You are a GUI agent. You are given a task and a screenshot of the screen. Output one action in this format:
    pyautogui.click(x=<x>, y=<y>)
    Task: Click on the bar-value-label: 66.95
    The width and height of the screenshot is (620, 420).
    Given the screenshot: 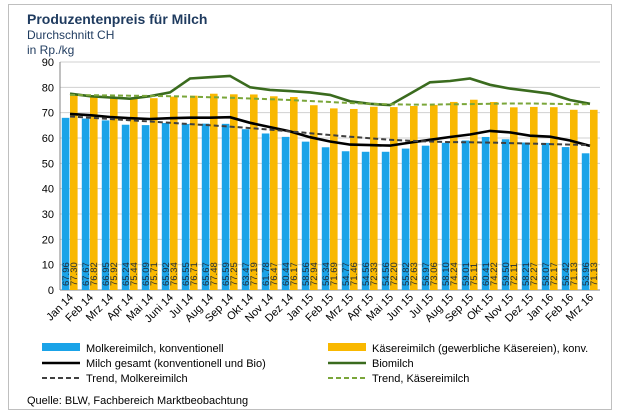 What is the action you would take?
    pyautogui.click(x=106, y=274)
    